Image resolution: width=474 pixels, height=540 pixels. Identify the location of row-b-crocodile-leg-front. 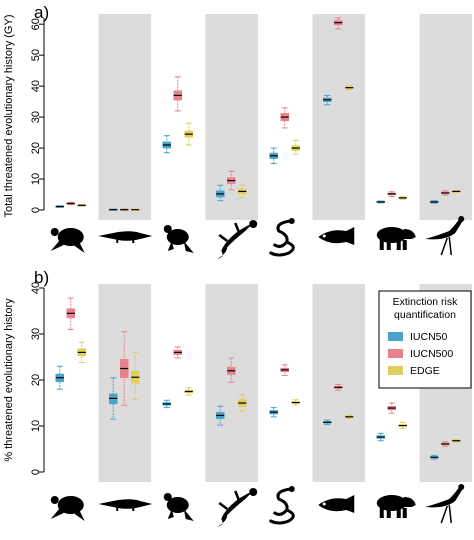
(117, 508).